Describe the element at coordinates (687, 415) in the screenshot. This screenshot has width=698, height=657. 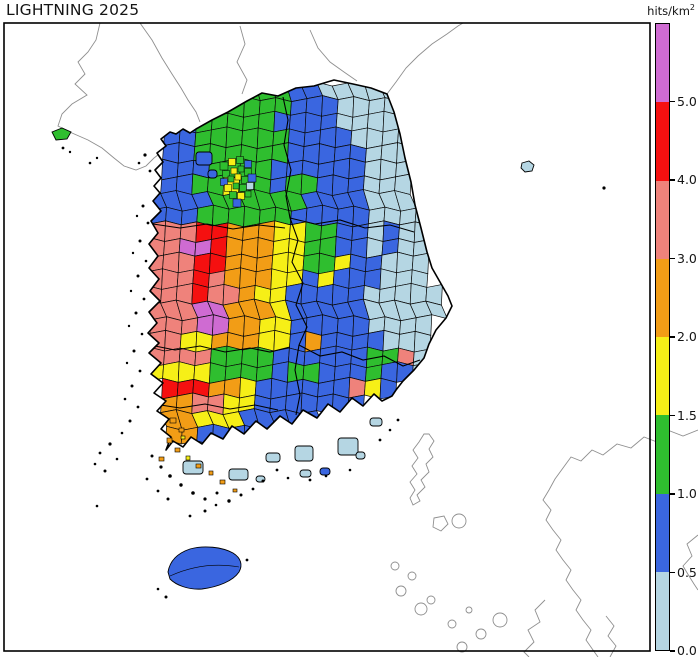
I see `colorbar-tick-label: 1.5` at that location.